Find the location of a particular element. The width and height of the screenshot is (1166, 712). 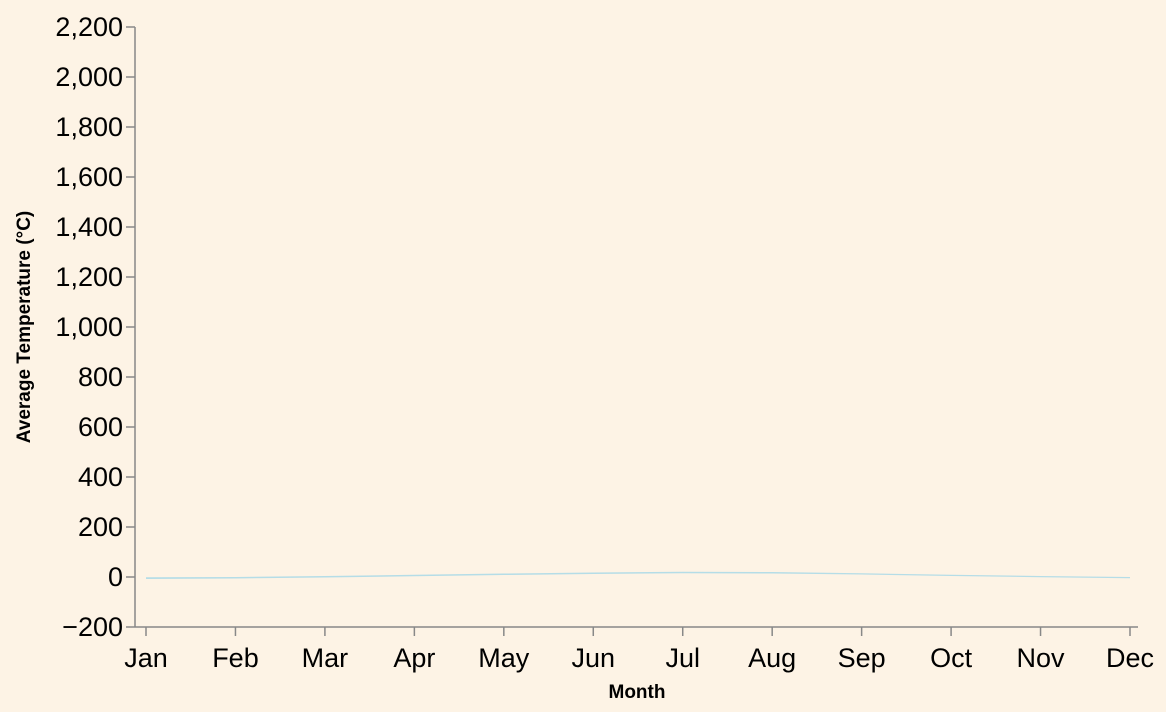

y-tick-label: 600 is located at coordinates (100, 427).